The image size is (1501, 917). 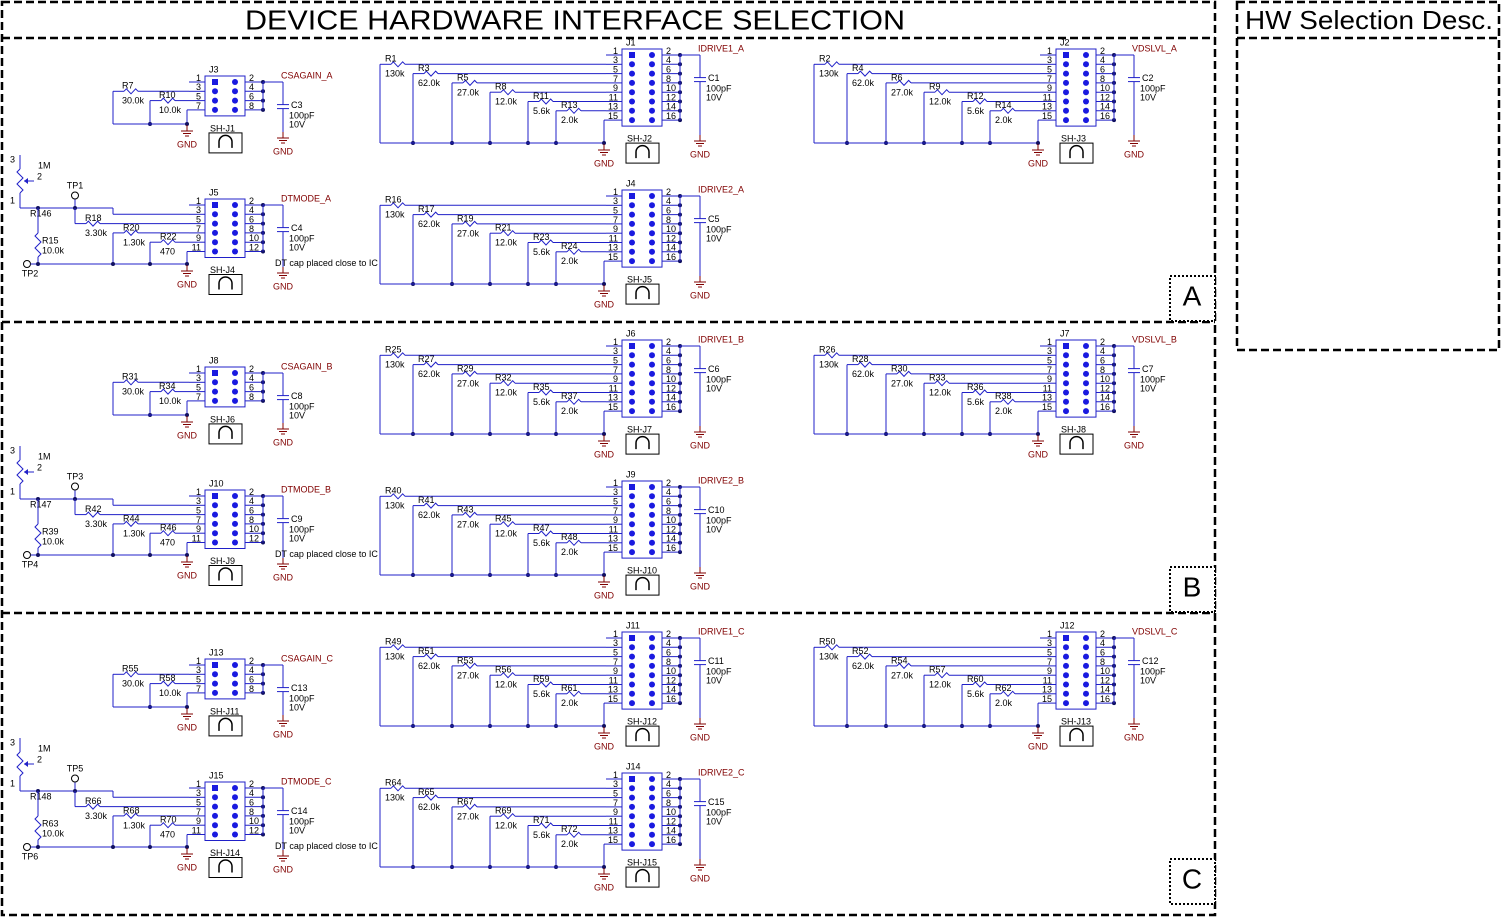 What do you see at coordinates (30, 856) in the screenshot?
I see `label: TP6` at bounding box center [30, 856].